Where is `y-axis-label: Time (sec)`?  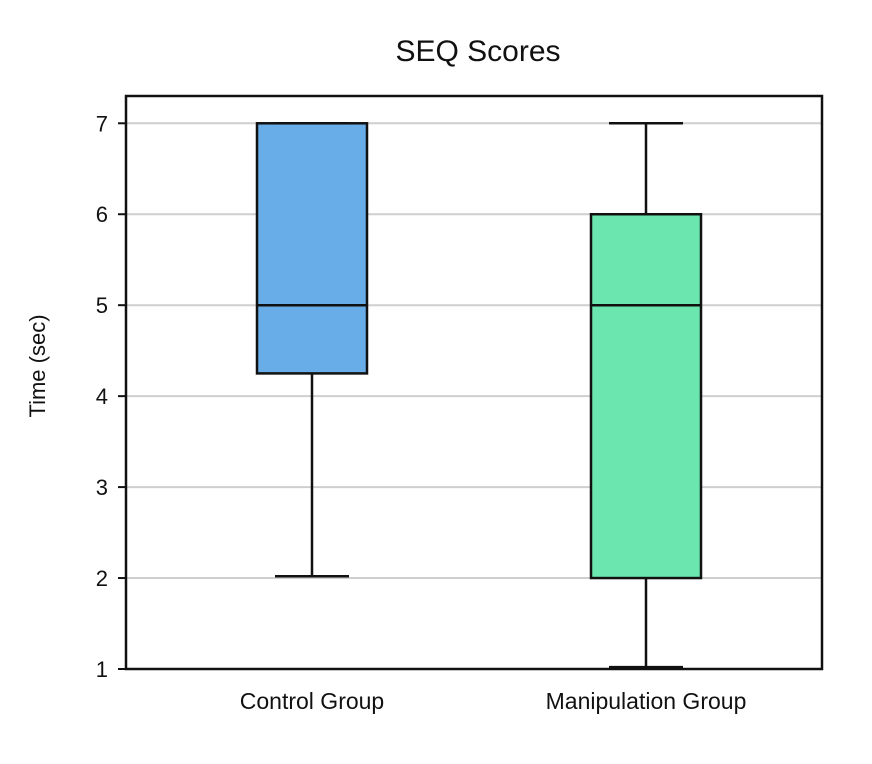 y-axis-label: Time (sec) is located at coordinates (37, 365).